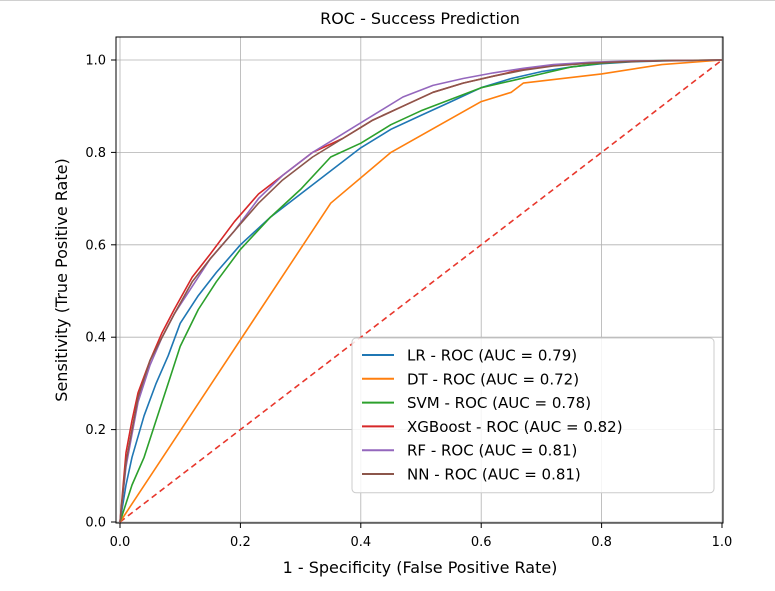 The image size is (775, 591). What do you see at coordinates (95, 338) in the screenshot?
I see `y-tick-label: 0.4` at bounding box center [95, 338].